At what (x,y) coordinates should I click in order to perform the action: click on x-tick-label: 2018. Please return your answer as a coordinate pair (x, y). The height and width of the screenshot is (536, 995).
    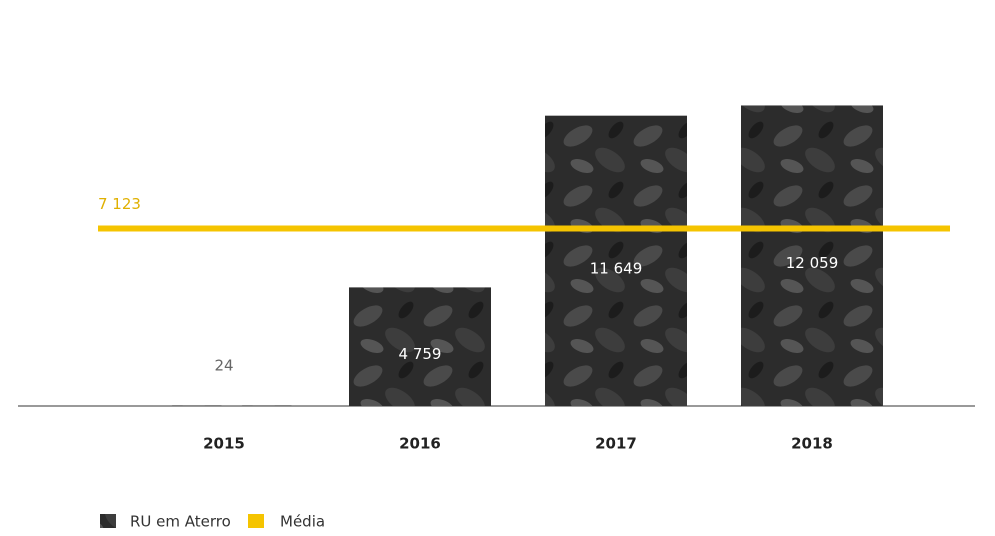
    Looking at the image, I should click on (812, 444).